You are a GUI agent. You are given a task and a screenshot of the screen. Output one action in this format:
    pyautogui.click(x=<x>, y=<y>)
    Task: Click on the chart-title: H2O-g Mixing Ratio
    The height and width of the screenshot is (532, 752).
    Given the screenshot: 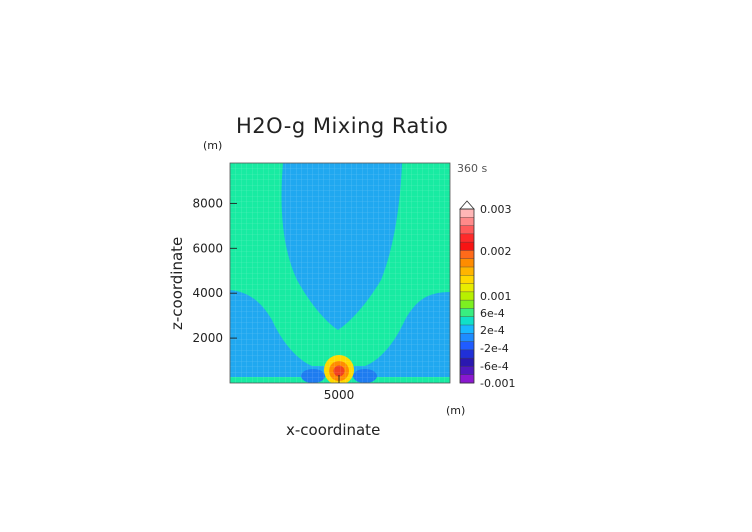 What is the action you would take?
    pyautogui.click(x=342, y=126)
    